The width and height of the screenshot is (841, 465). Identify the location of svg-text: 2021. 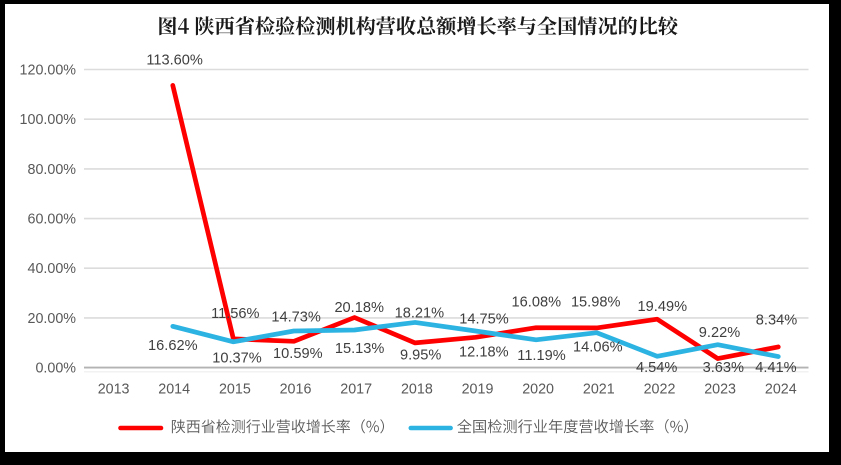
(599, 389).